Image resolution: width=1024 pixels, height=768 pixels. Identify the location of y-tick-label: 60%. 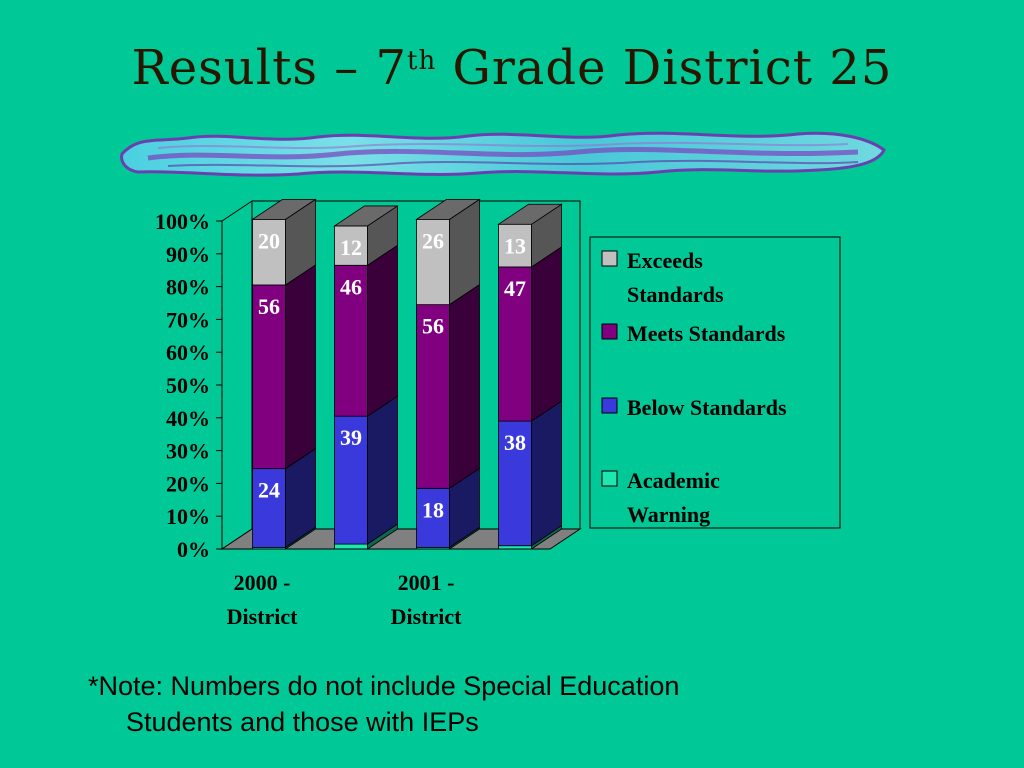
(188, 352).